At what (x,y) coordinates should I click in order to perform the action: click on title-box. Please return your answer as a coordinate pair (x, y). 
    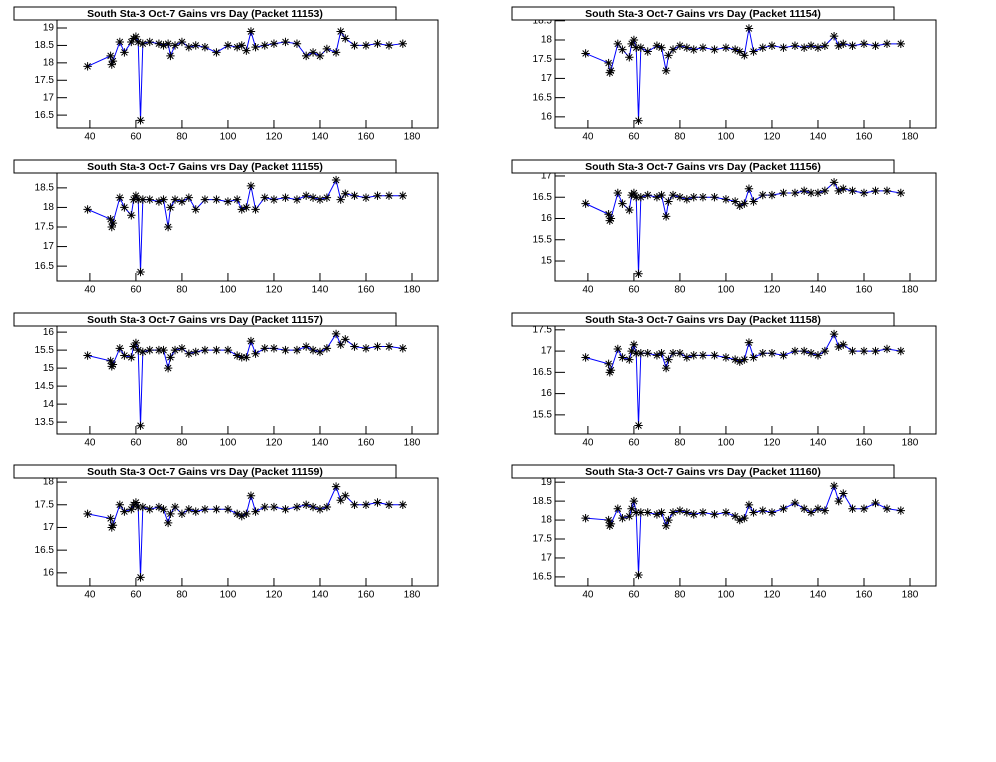
    Looking at the image, I should click on (205, 319).